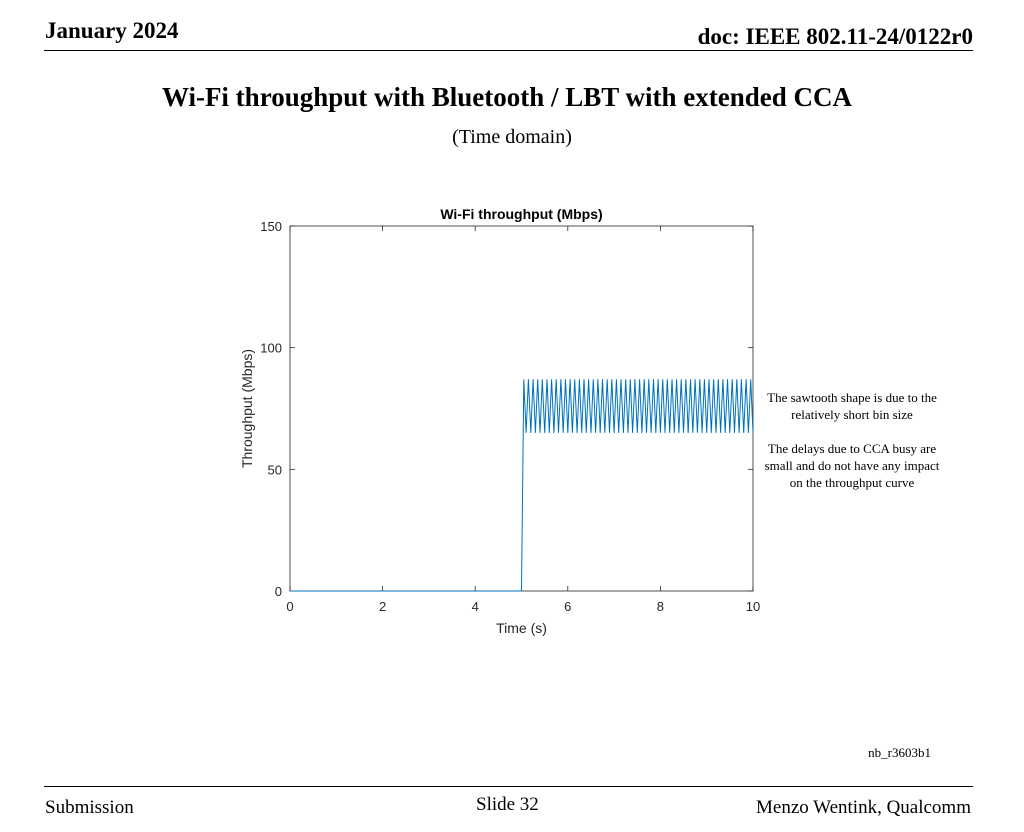 The image size is (1024, 832). What do you see at coordinates (271, 226) in the screenshot?
I see `y-tick-label: 150` at bounding box center [271, 226].